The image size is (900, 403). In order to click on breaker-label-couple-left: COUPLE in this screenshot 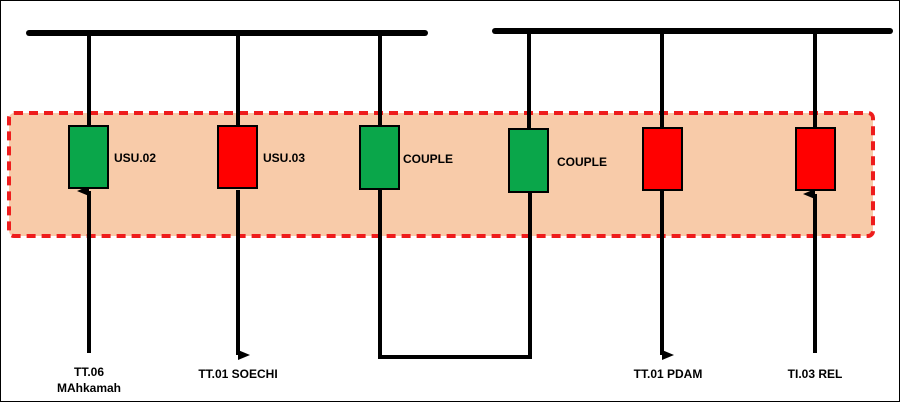, I will do `click(428, 159)`.